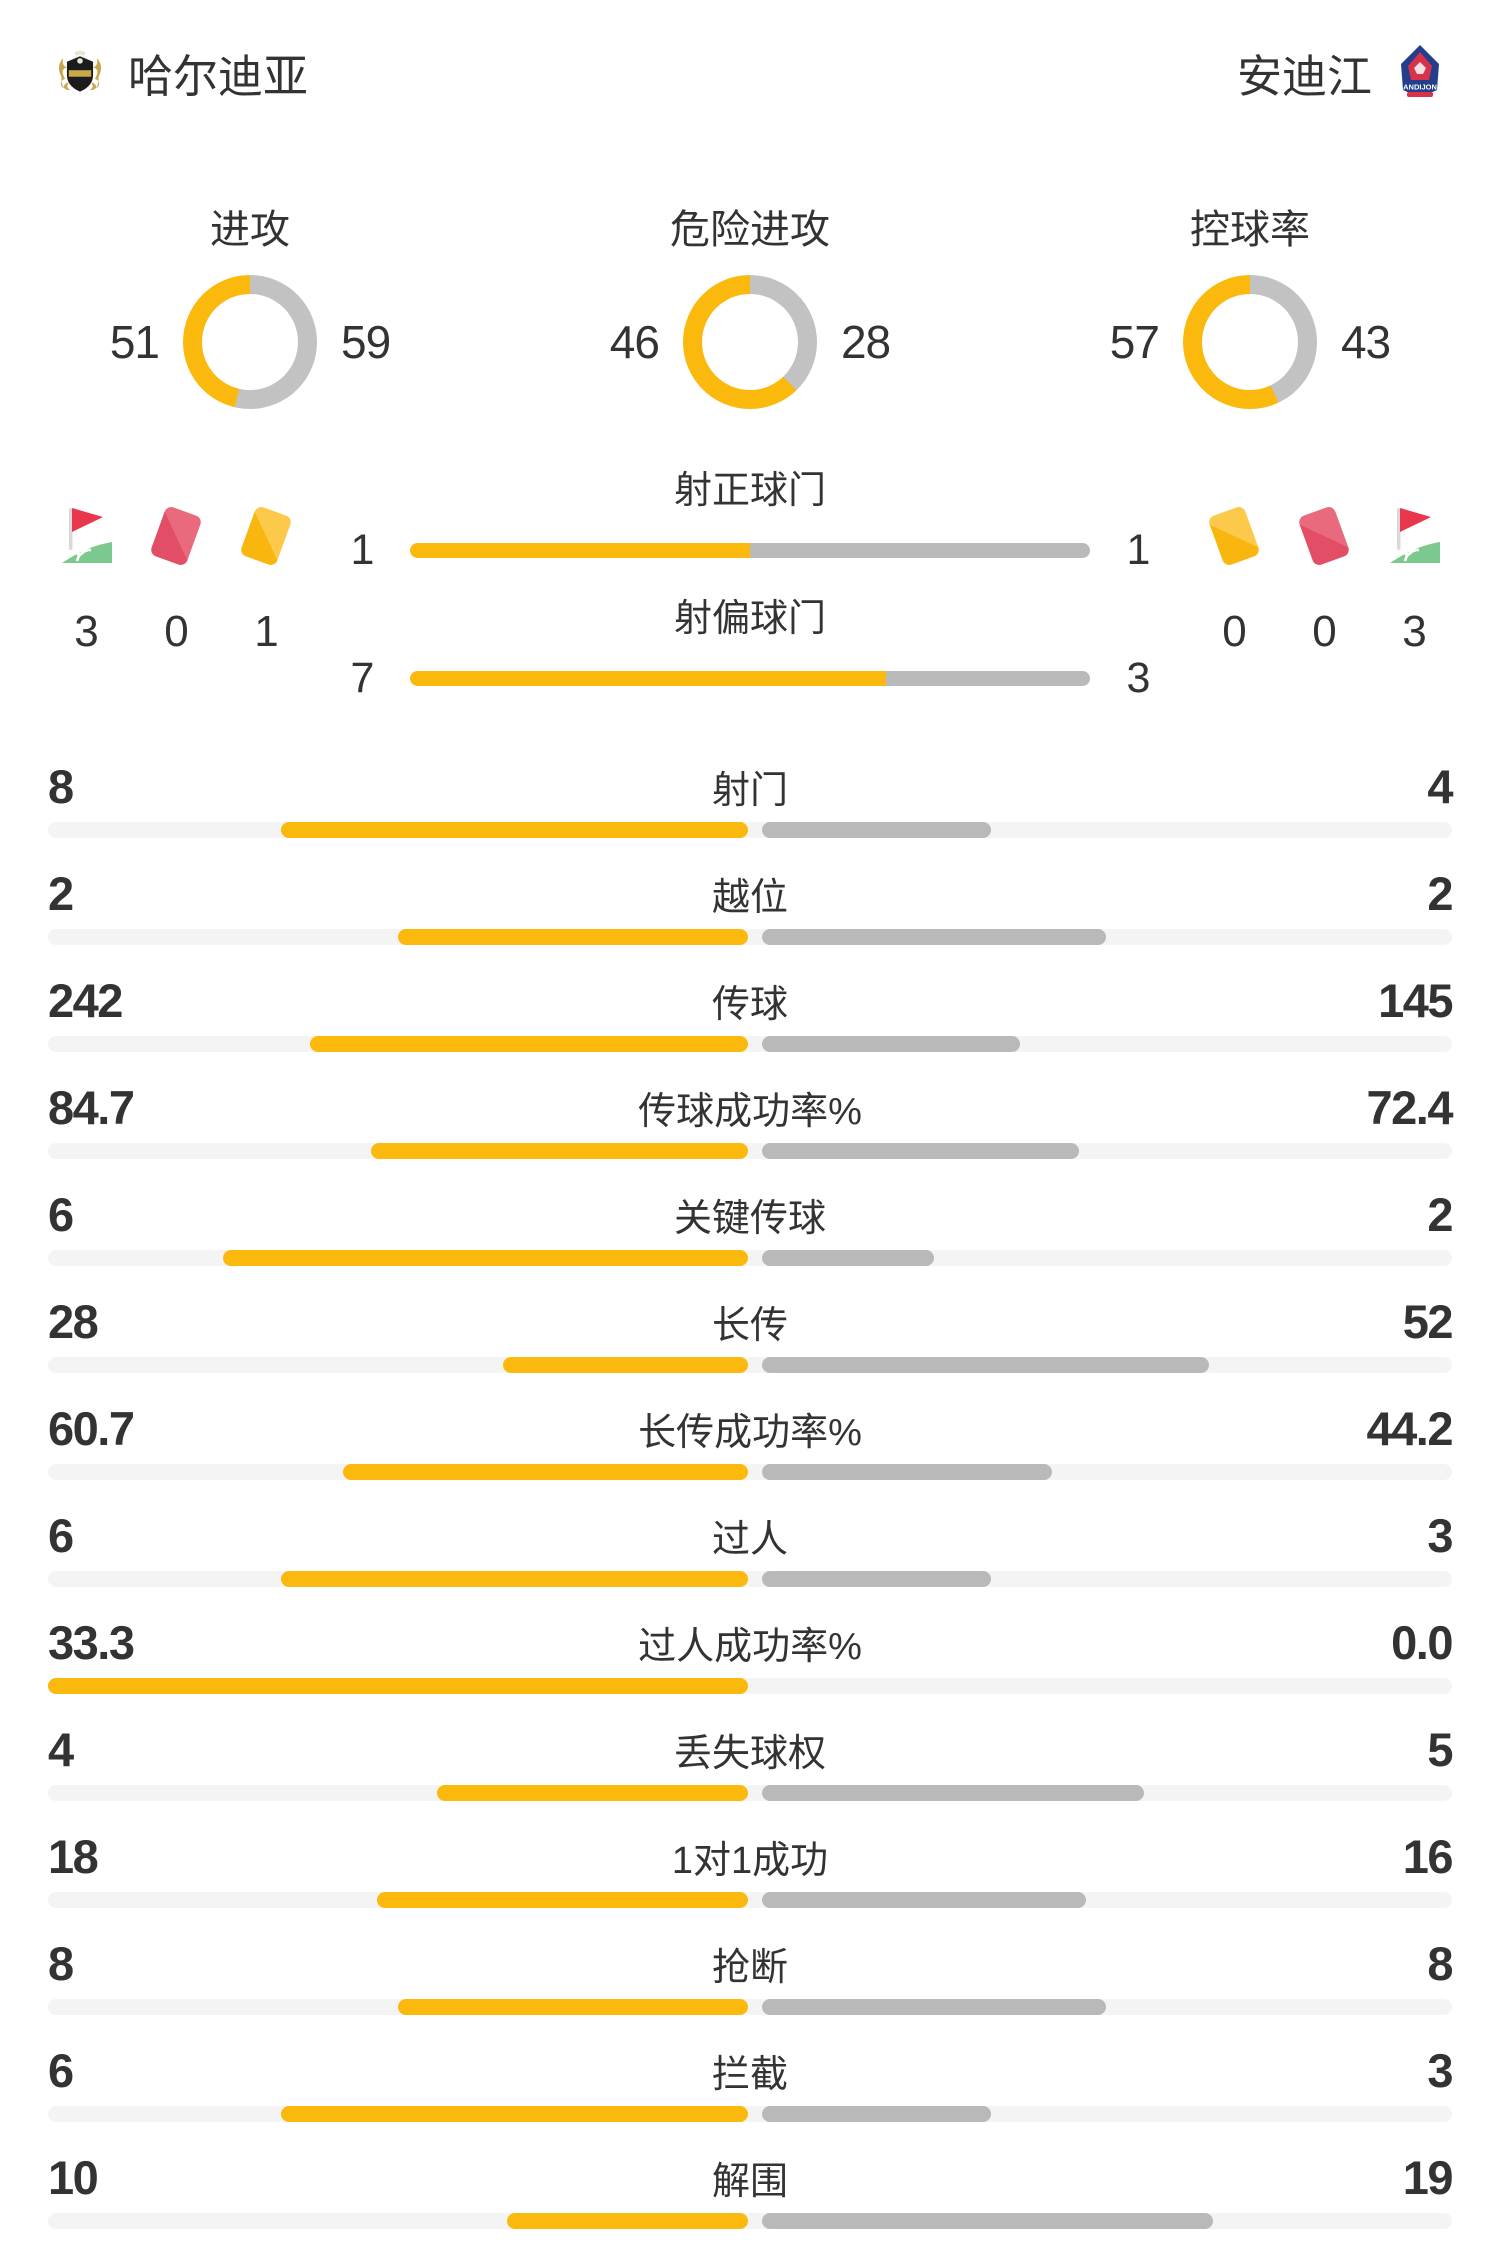 The width and height of the screenshot is (1500, 2244). Describe the element at coordinates (750, 1646) in the screenshot. I see `stat-label: 过人成功率%` at that location.